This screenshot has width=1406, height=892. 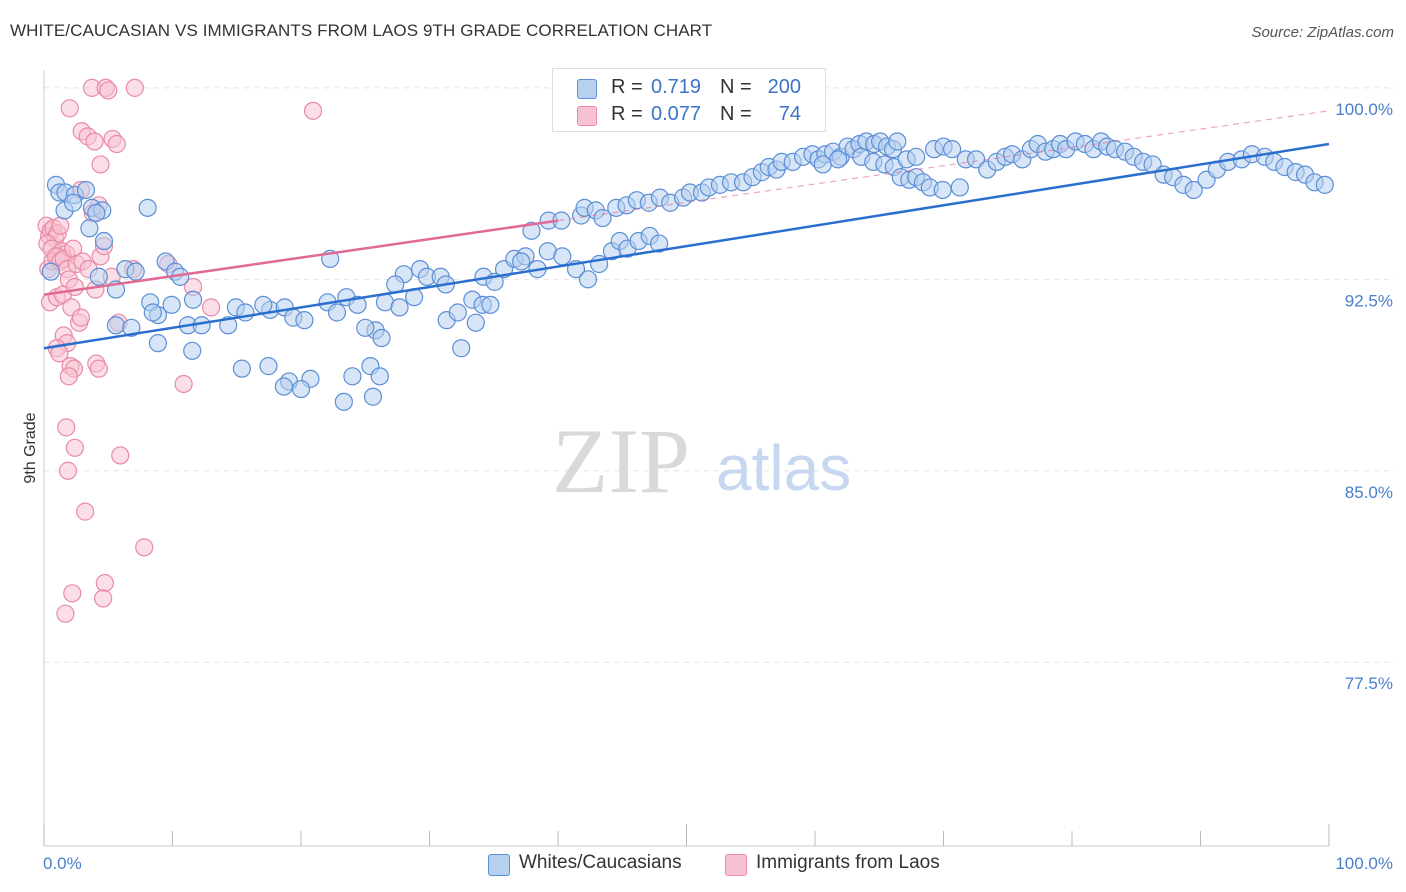 I want to click on chart-source: Source: ZipAtlas.com, so click(x=1322, y=32).